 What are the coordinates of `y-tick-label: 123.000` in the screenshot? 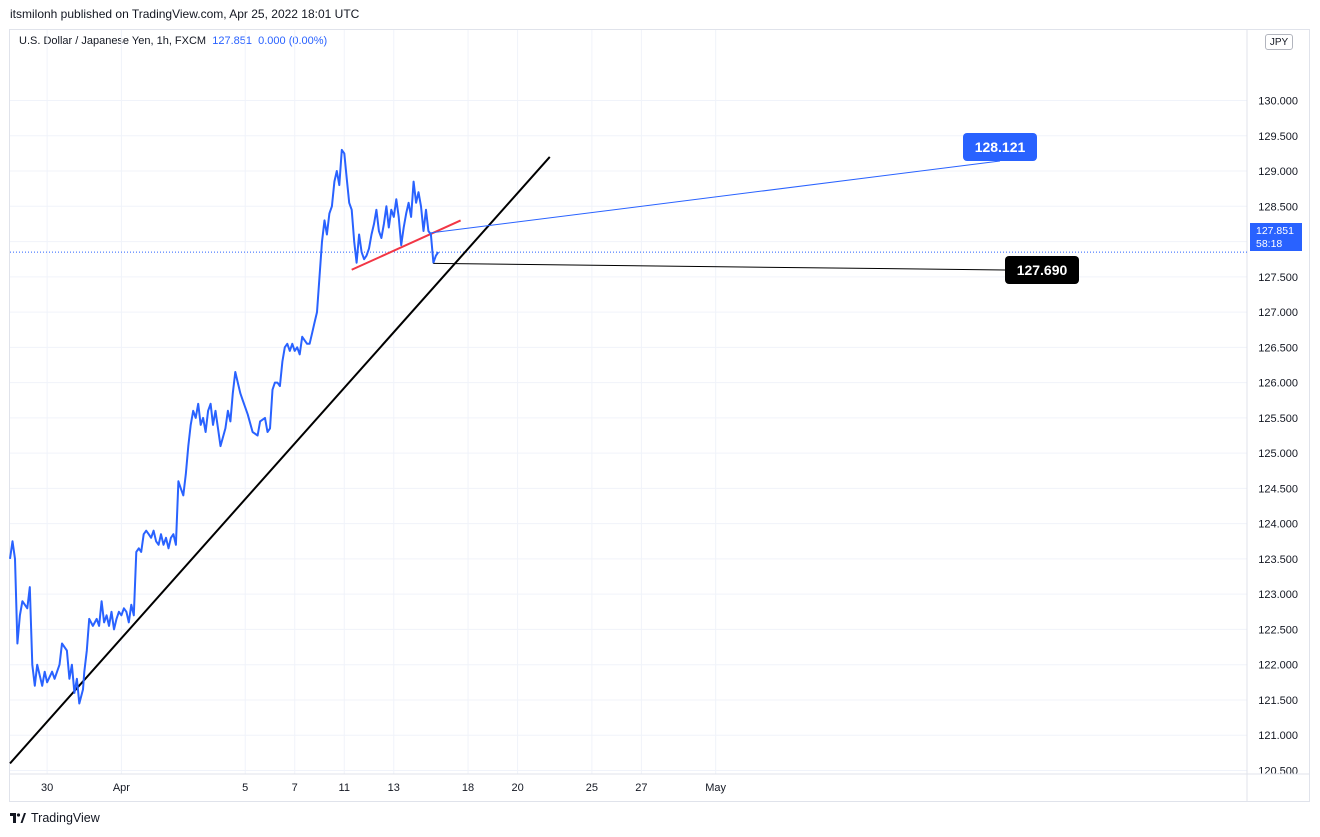 It's located at (1278, 595).